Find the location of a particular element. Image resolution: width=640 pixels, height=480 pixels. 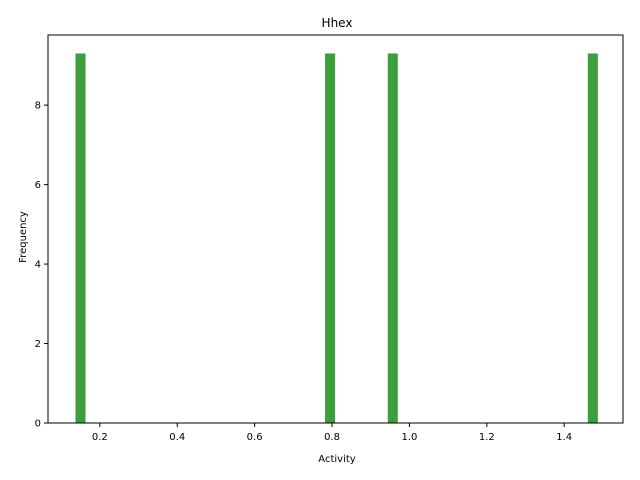

y-axis-label: Frequency is located at coordinates (23, 237).